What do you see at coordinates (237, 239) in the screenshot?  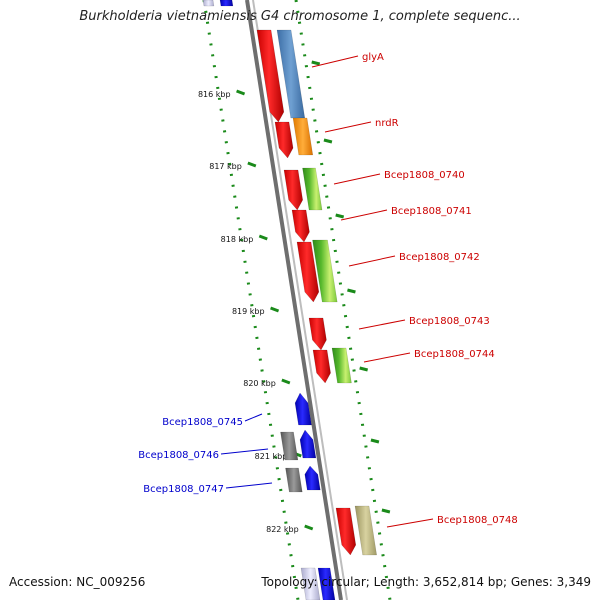 I see `kbp-tick-label: 818 kbp` at bounding box center [237, 239].